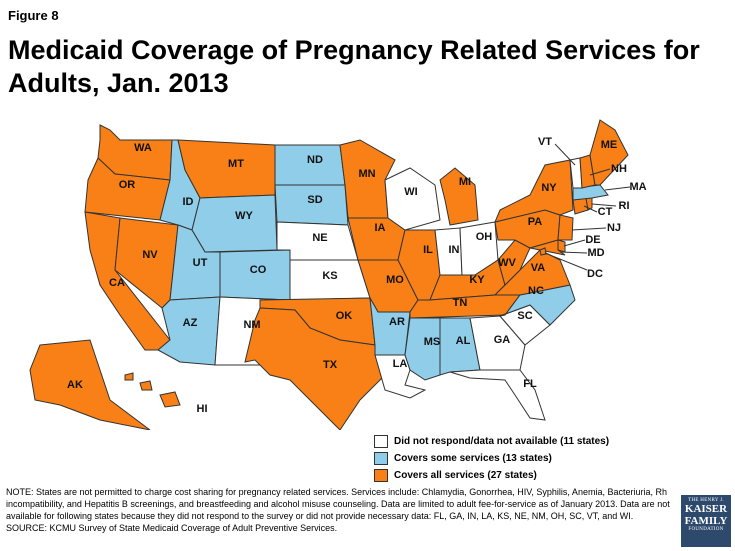  Describe the element at coordinates (502, 340) in the screenshot. I see `label-GA: GA` at that location.